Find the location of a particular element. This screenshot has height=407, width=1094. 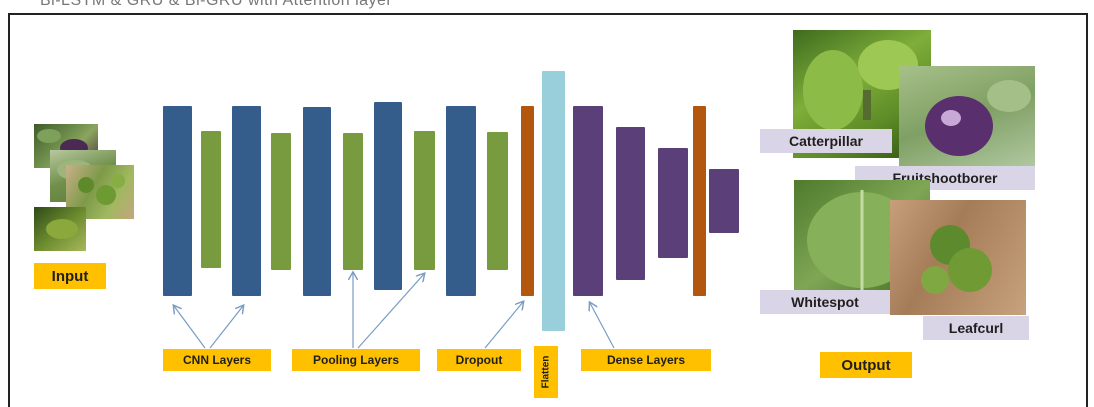

class-label-whitespot: Whitespot is located at coordinates (825, 302).